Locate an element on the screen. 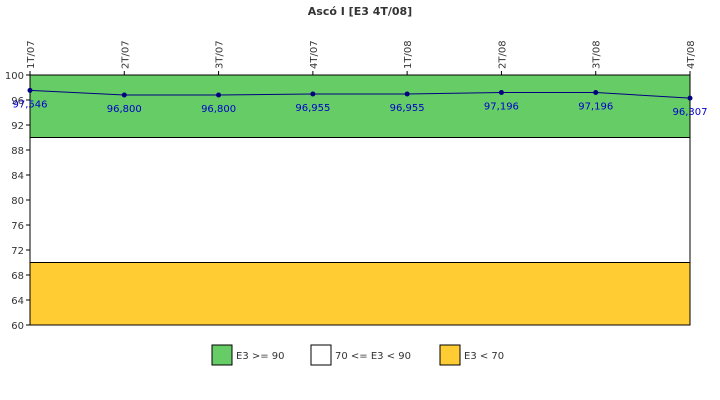 The image size is (720, 400). legend-label: E3 < 70 is located at coordinates (484, 356).